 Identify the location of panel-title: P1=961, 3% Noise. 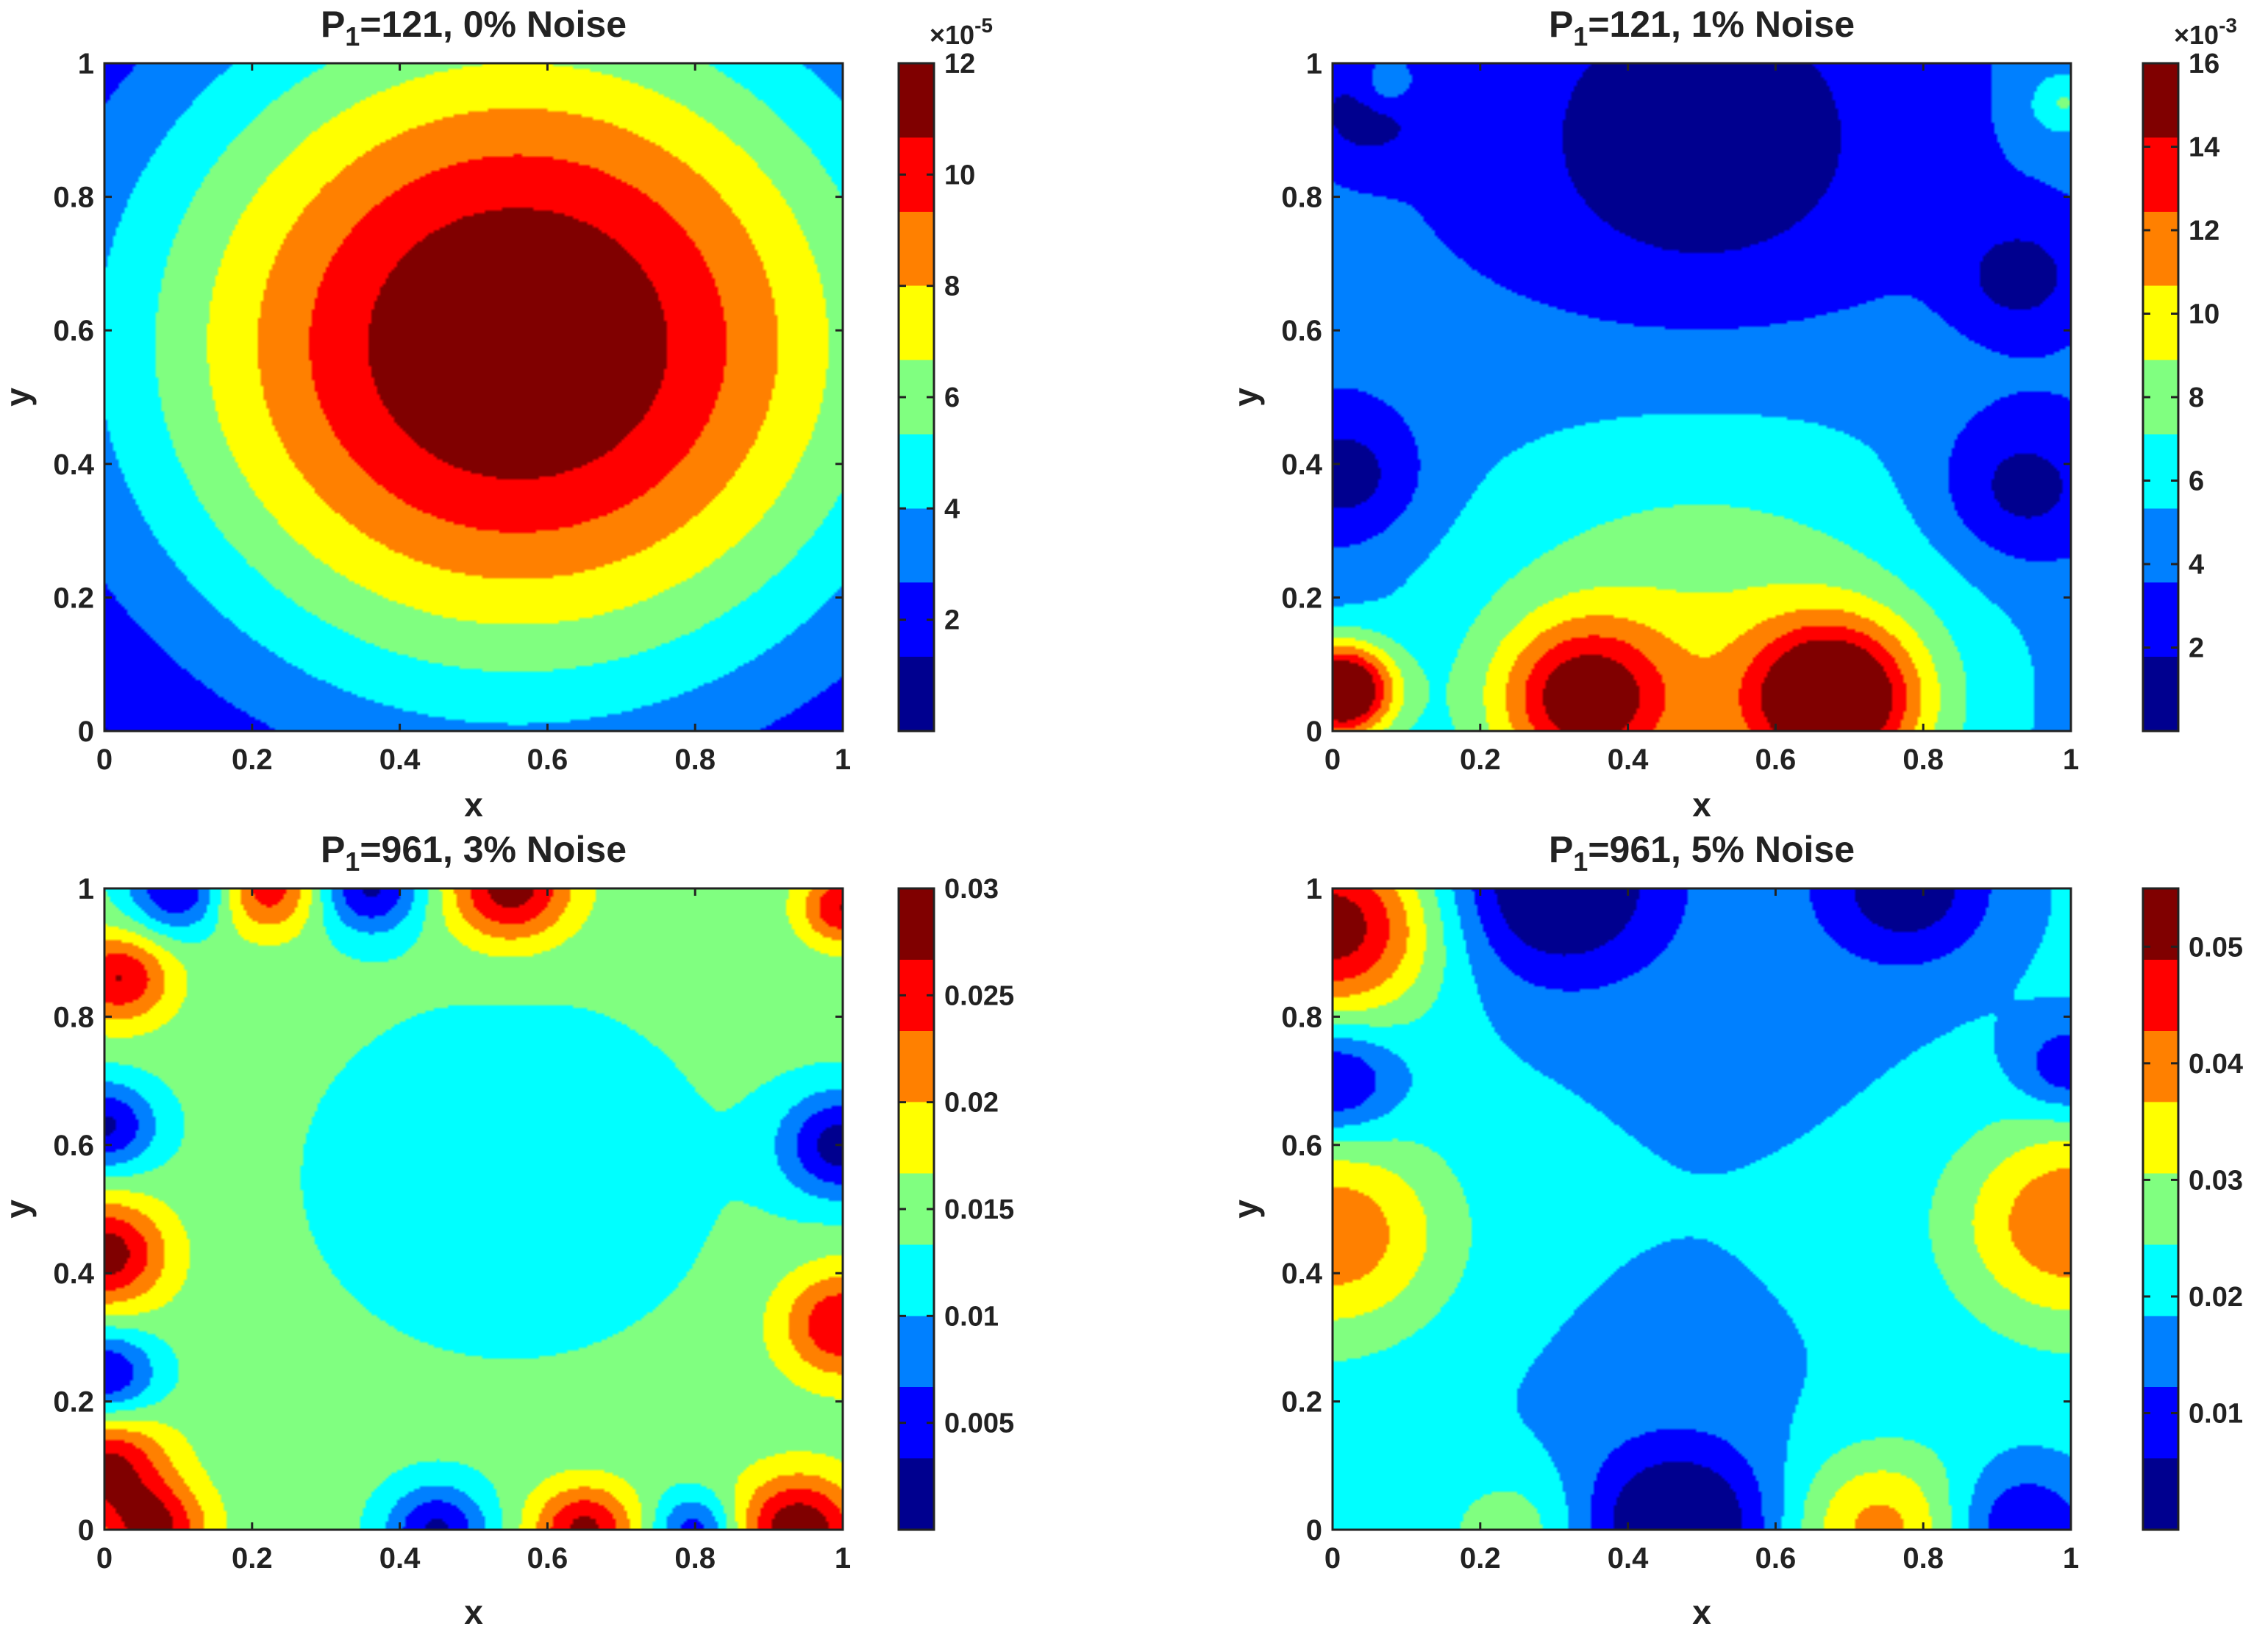
(474, 853).